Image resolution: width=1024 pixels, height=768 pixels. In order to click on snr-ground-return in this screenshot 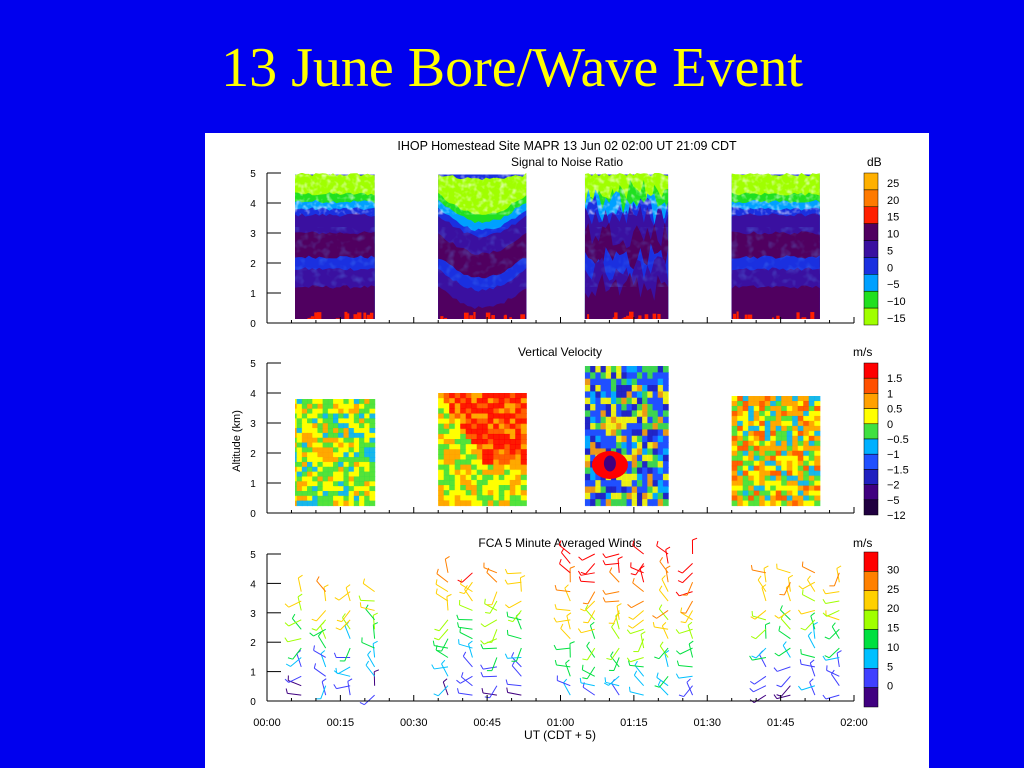, I will do `click(798, 315)`.